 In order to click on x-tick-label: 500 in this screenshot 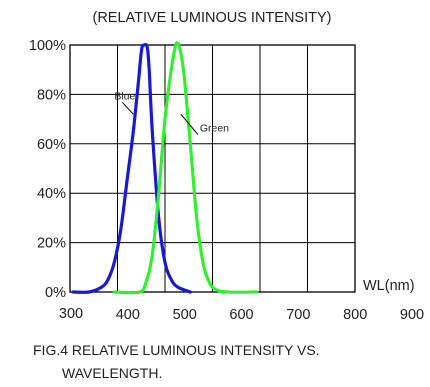, I will do `click(185, 315)`.